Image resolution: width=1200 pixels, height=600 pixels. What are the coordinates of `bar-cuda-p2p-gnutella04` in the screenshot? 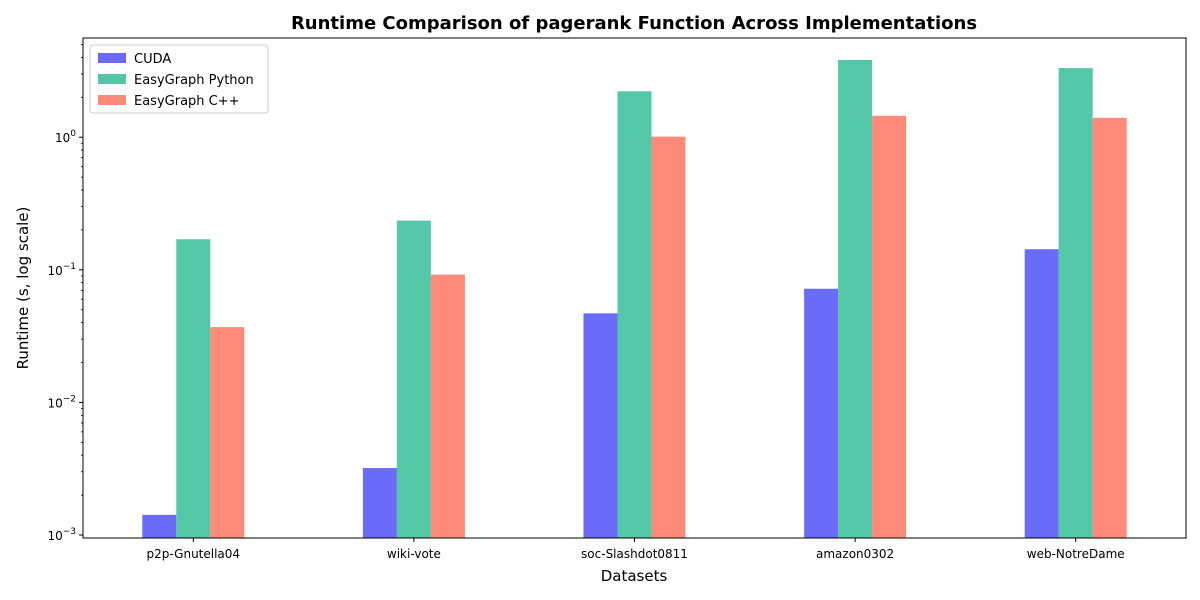 It's located at (159, 526).